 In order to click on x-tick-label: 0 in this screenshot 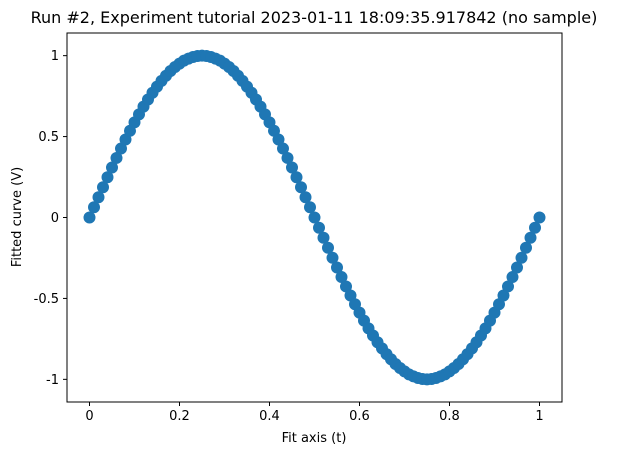, I will do `click(89, 416)`.